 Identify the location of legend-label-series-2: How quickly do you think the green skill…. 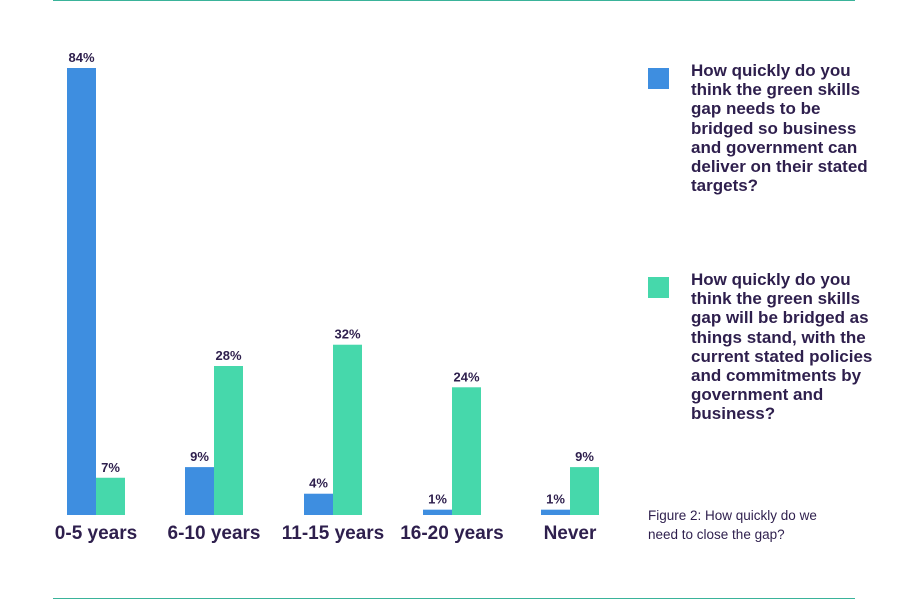
(782, 347).